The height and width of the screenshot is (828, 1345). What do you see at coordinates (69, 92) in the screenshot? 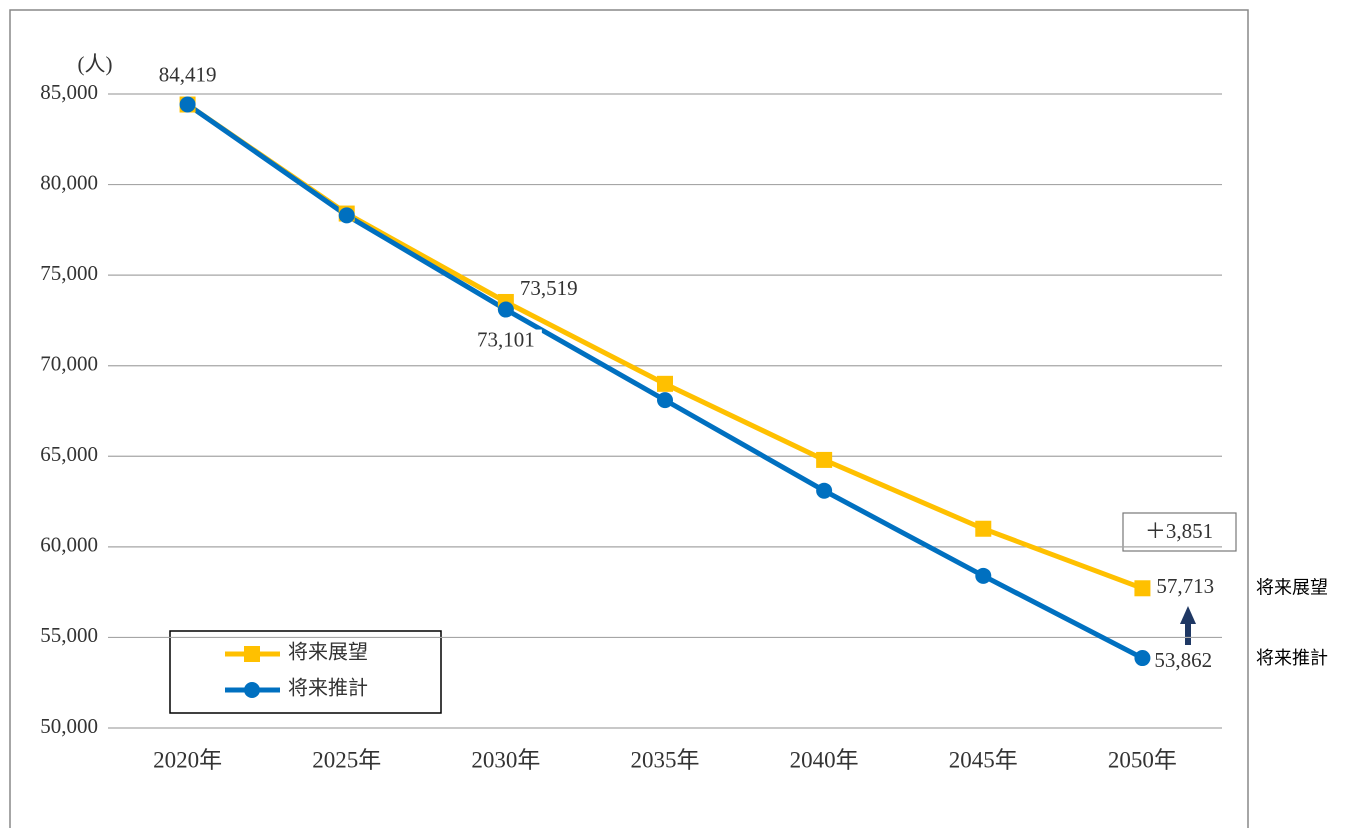
I see `y-tick-label: 85,000` at bounding box center [69, 92].